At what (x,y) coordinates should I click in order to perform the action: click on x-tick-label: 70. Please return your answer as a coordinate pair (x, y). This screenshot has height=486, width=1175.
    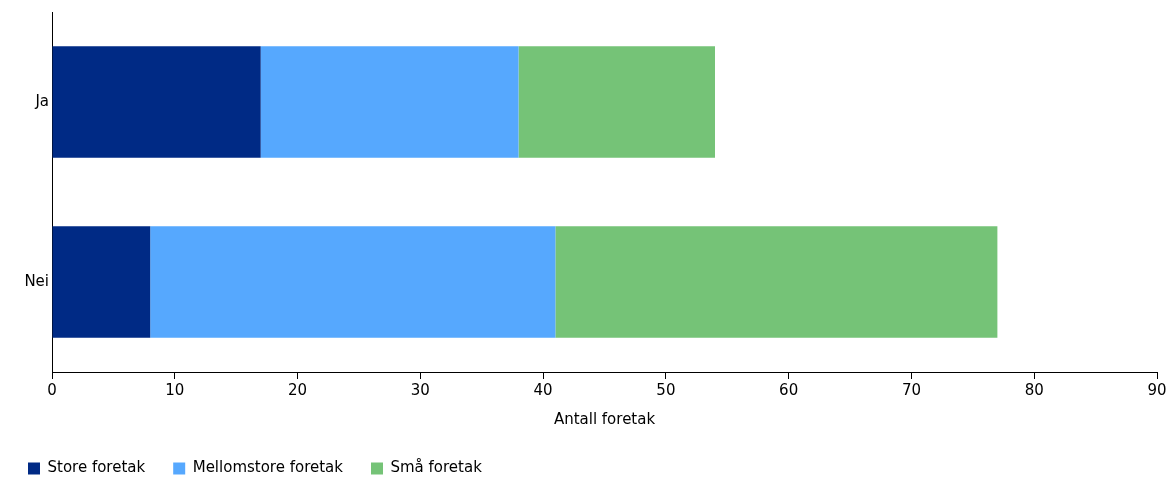
    Looking at the image, I should click on (911, 389).